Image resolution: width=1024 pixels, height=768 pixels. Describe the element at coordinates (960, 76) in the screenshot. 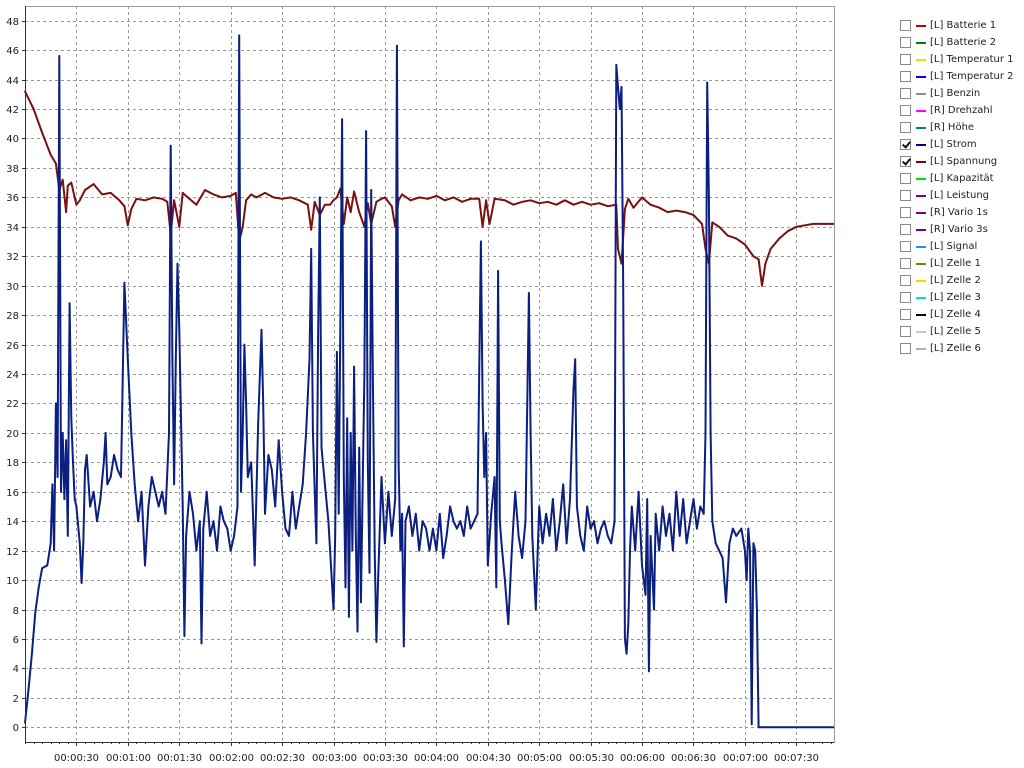

I see `legend-item: [L] Temperatur 2` at that location.